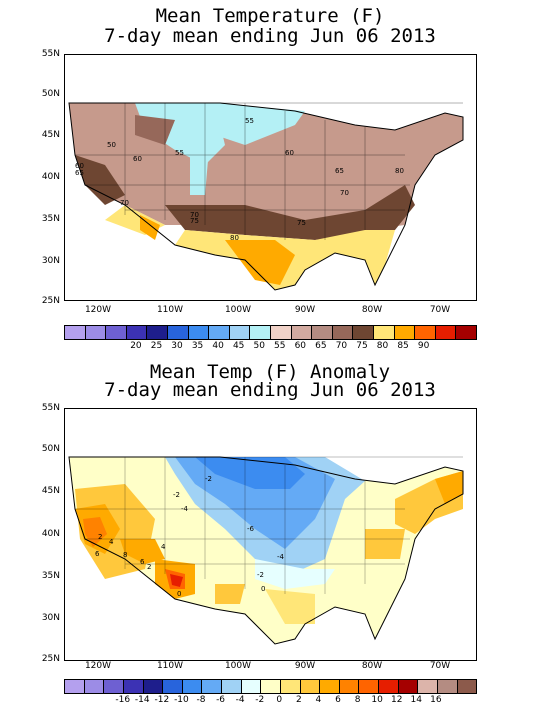  Describe the element at coordinates (208, 479) in the screenshot. I see `map2-contour-label: -2` at that location.